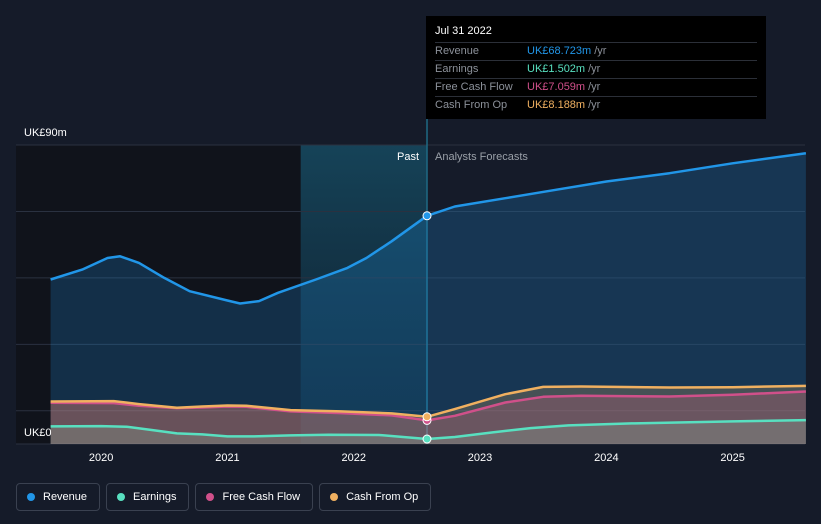 The height and width of the screenshot is (524, 821). What do you see at coordinates (408, 157) in the screenshot?
I see `past-label: Past` at bounding box center [408, 157].